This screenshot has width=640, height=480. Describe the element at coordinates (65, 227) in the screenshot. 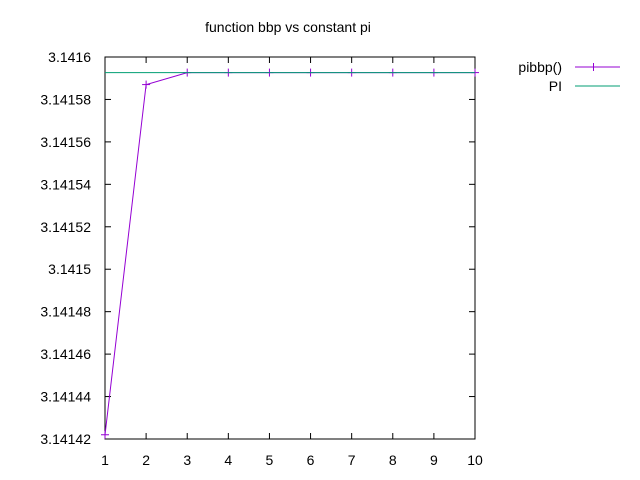

I see `y-tick-label: 3.14152` at that location.